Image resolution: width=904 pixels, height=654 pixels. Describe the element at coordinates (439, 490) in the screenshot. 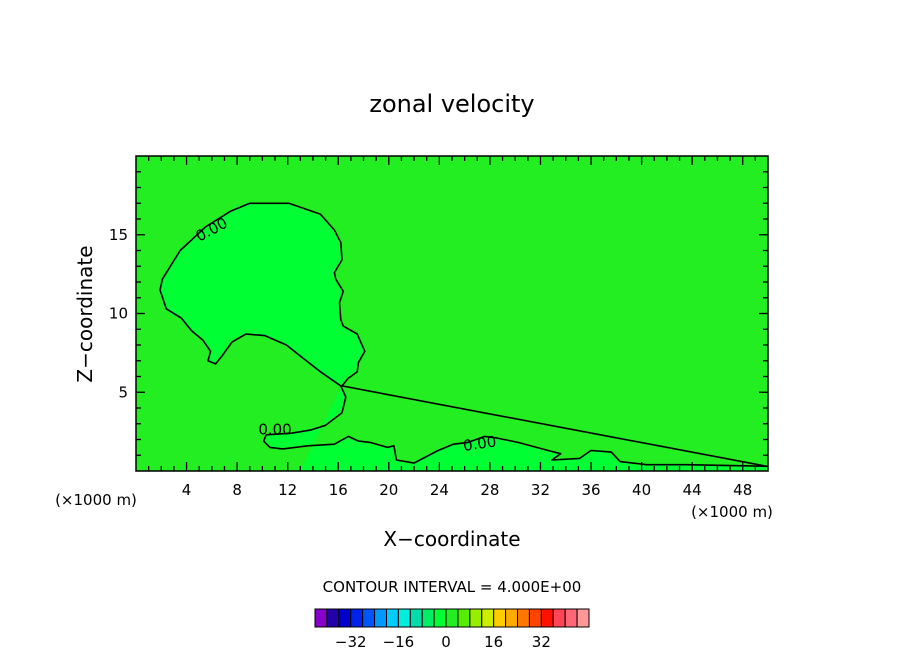

I see `x-tick-label: 24` at that location.